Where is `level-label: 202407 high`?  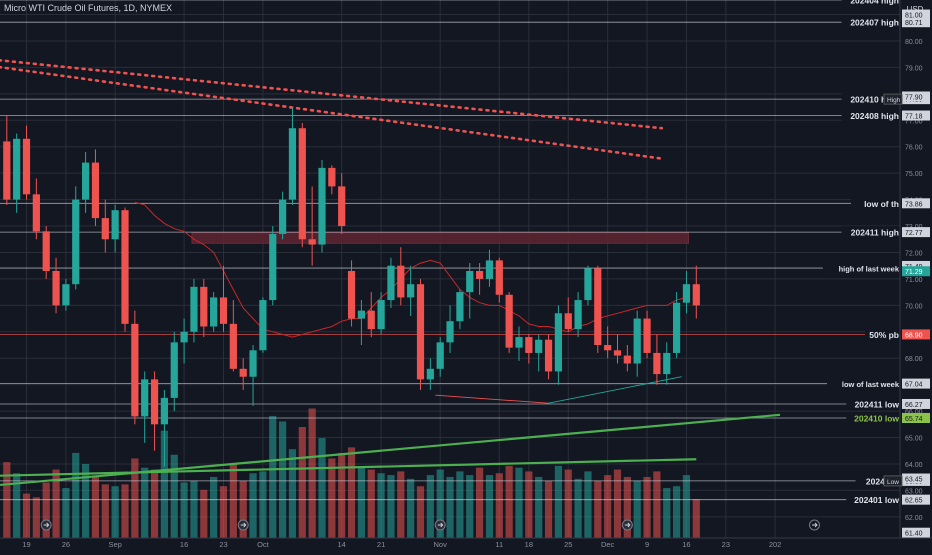
level-label: 202407 high is located at coordinates (874, 23).